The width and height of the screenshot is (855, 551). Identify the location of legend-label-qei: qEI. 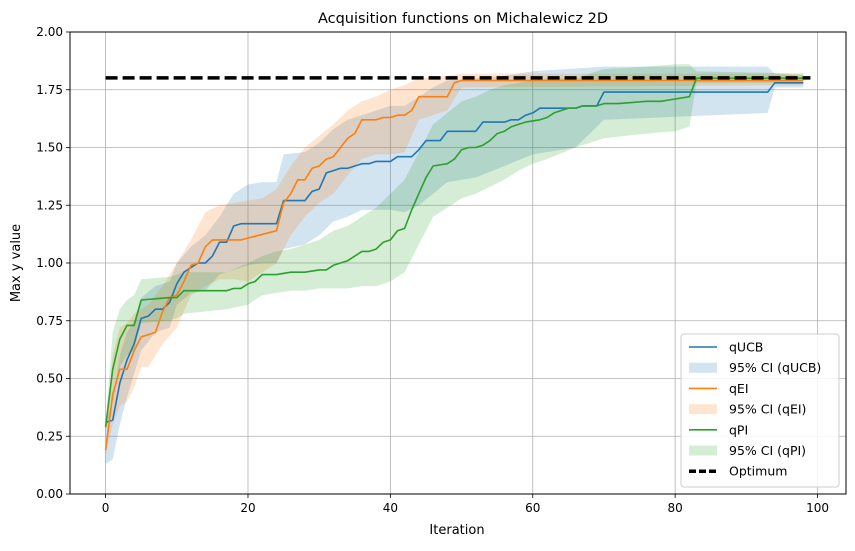
(739, 388).